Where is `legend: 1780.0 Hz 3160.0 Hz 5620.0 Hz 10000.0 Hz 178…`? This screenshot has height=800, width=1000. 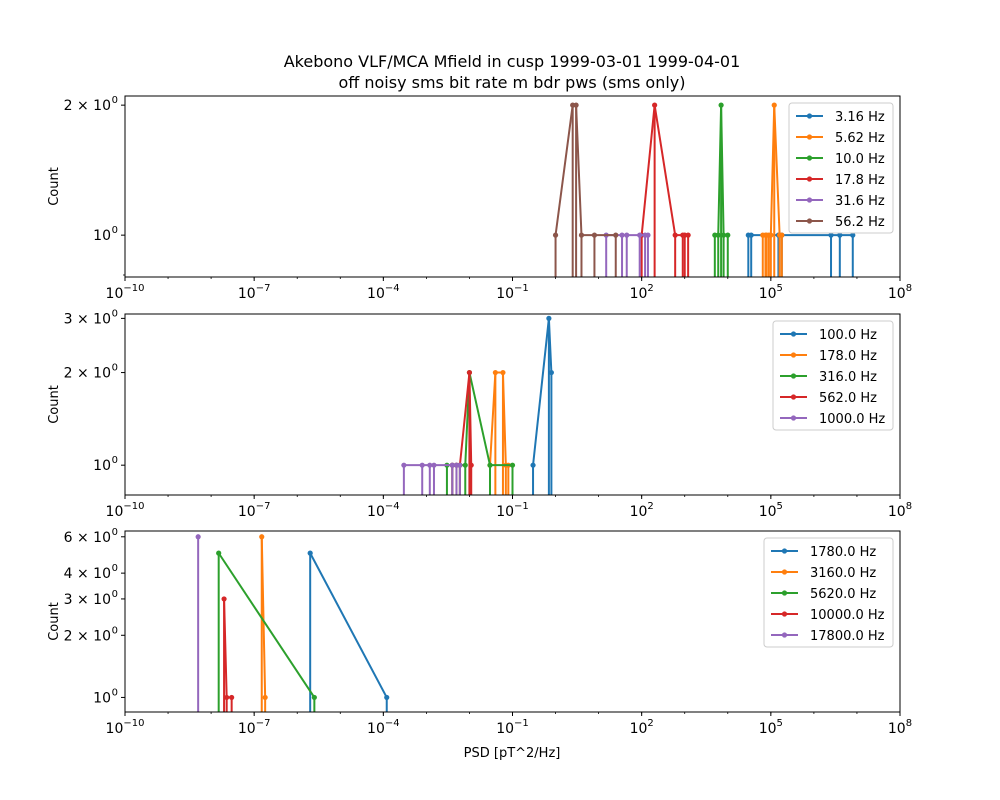 legend: 1780.0 Hz 3160.0 Hz 5620.0 Hz 10000.0 Hz 178… is located at coordinates (828, 592).